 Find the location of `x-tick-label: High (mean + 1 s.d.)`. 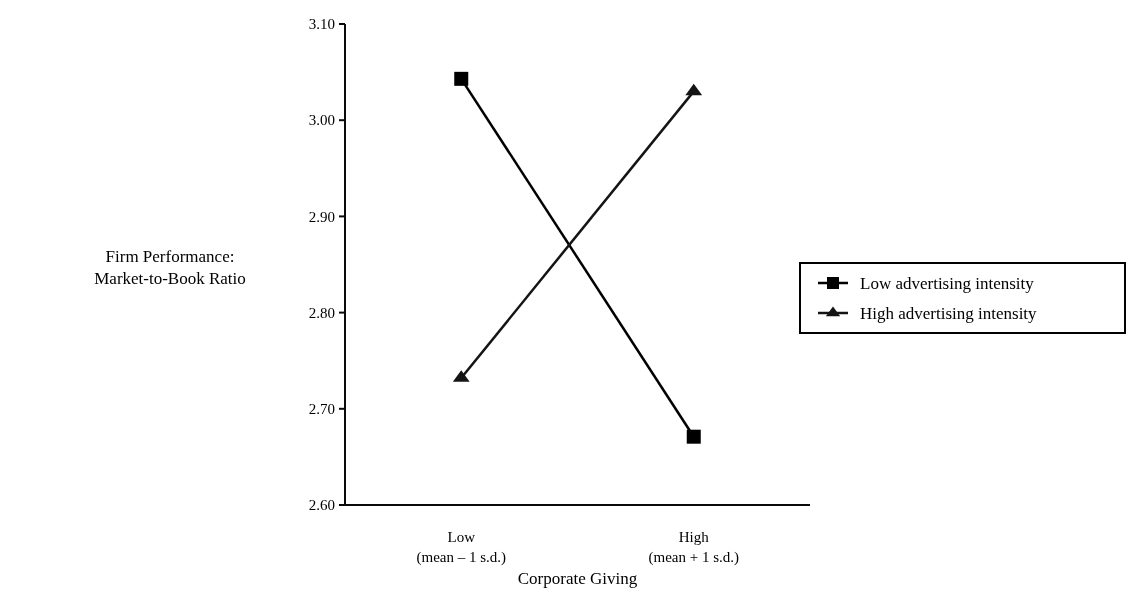

x-tick-label: High (mean + 1 s.d.) is located at coordinates (694, 547).